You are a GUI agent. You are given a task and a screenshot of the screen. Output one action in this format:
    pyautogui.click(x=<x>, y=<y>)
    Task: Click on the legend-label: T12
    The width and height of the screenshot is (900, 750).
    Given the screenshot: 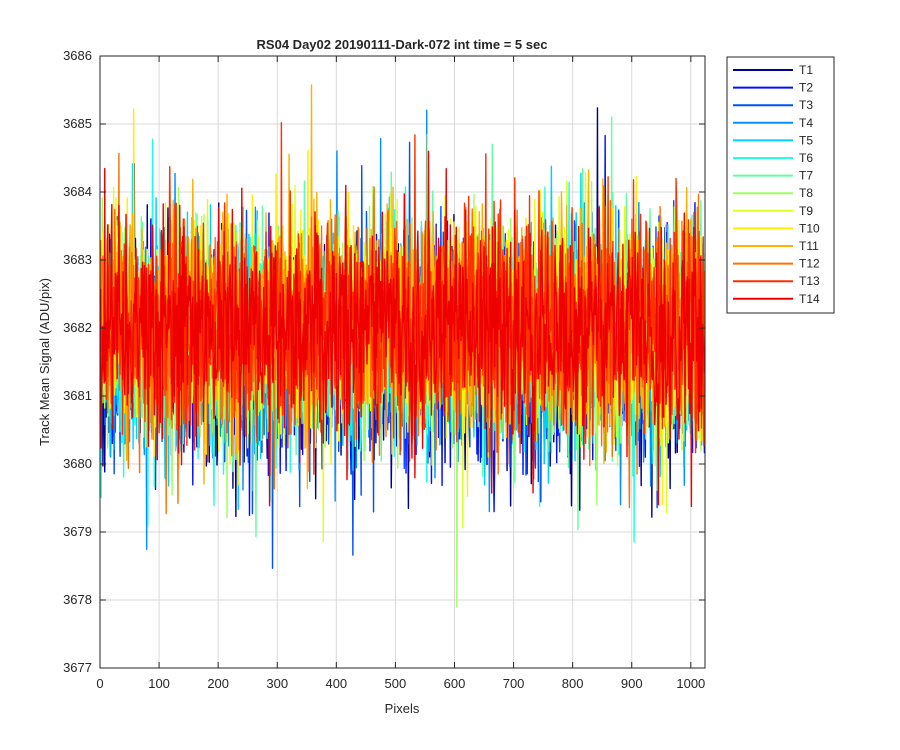 What is the action you would take?
    pyautogui.click(x=809, y=264)
    